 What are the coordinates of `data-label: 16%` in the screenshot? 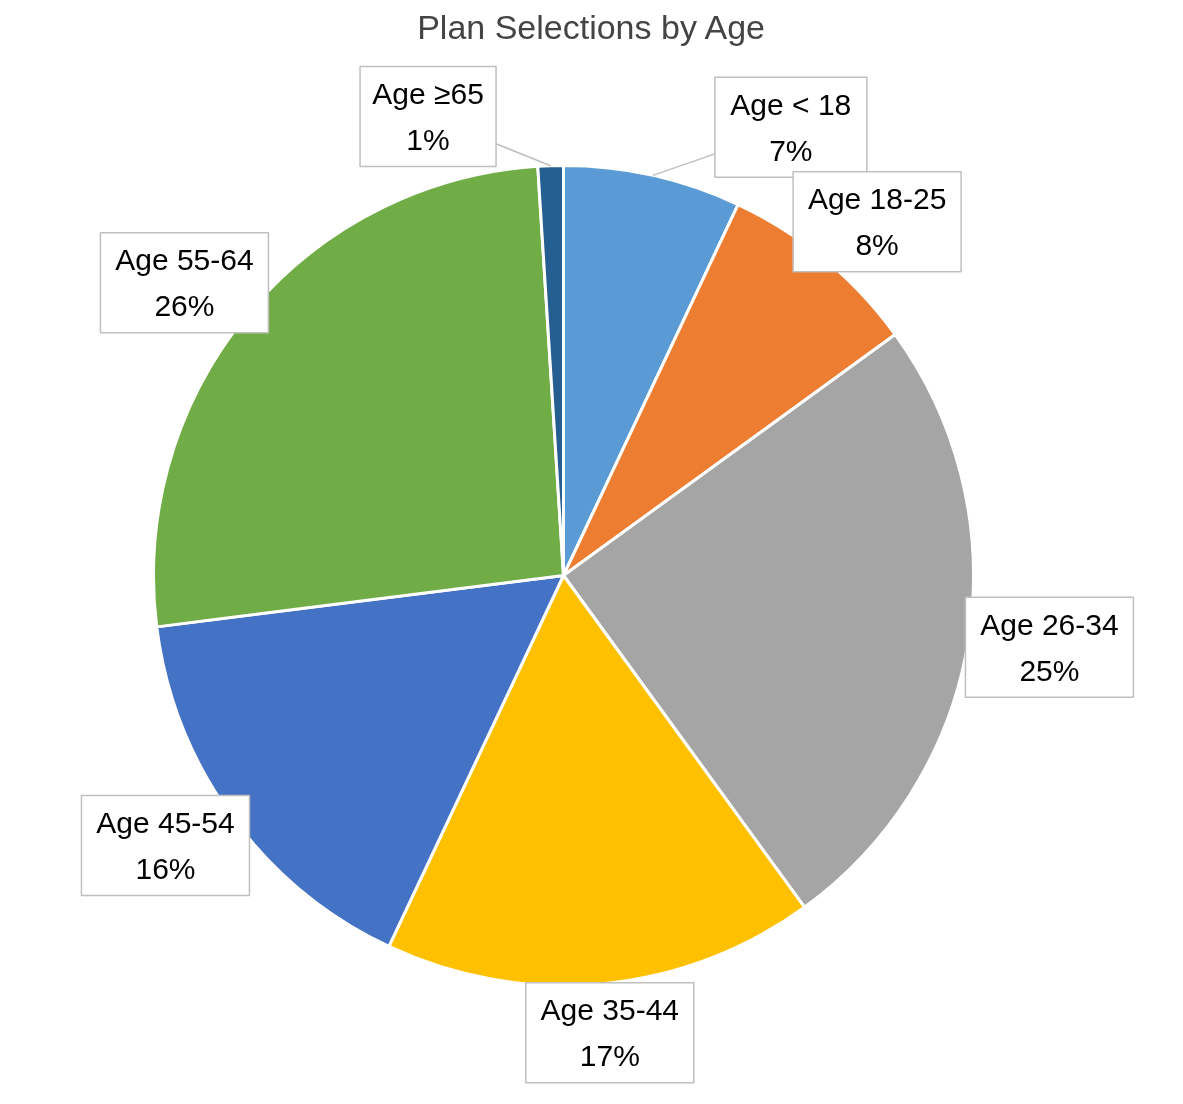 It's located at (165, 868).